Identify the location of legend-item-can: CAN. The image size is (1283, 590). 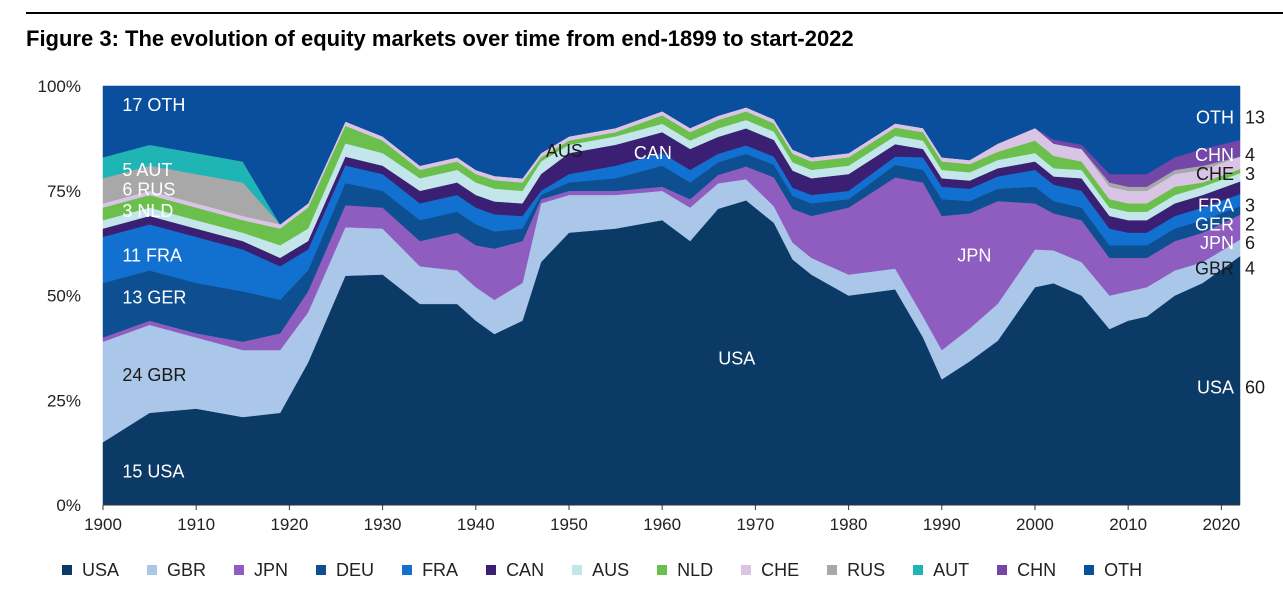
(515, 570).